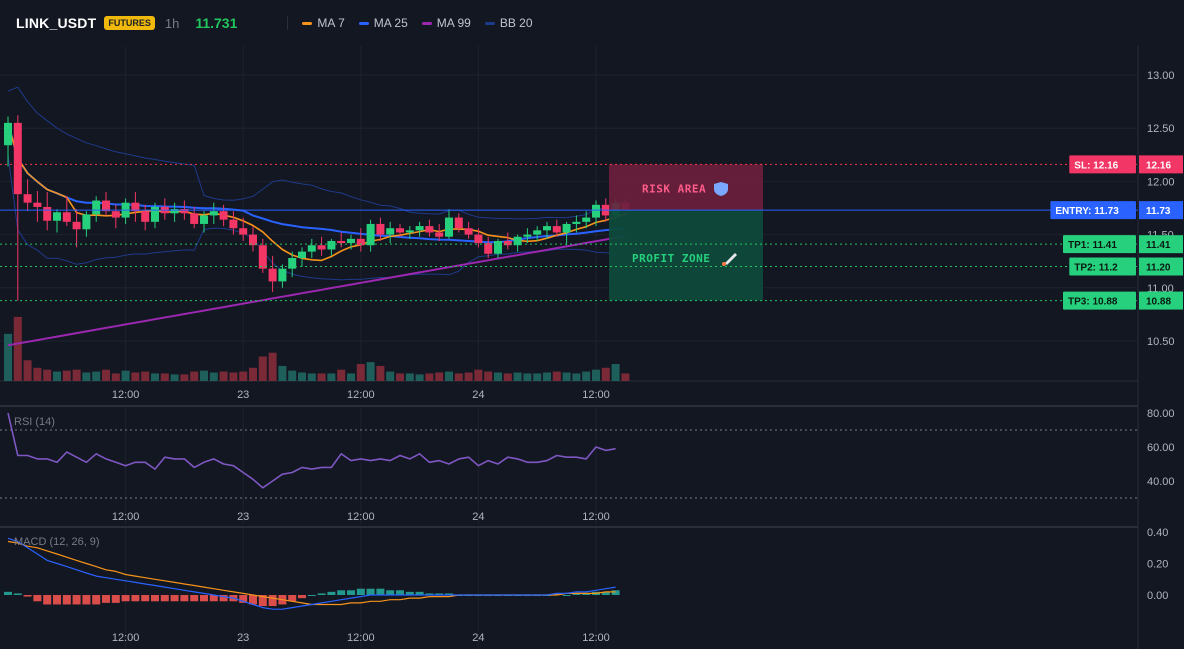  What do you see at coordinates (1096, 165) in the screenshot?
I see `level-tag-label: SL: 12.16` at bounding box center [1096, 165].